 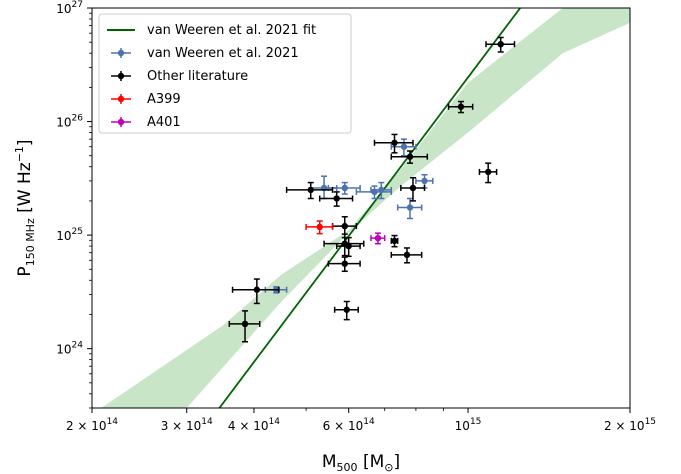 What do you see at coordinates (69, 8) in the screenshot?
I see `y-tick-label: 1027` at bounding box center [69, 8].